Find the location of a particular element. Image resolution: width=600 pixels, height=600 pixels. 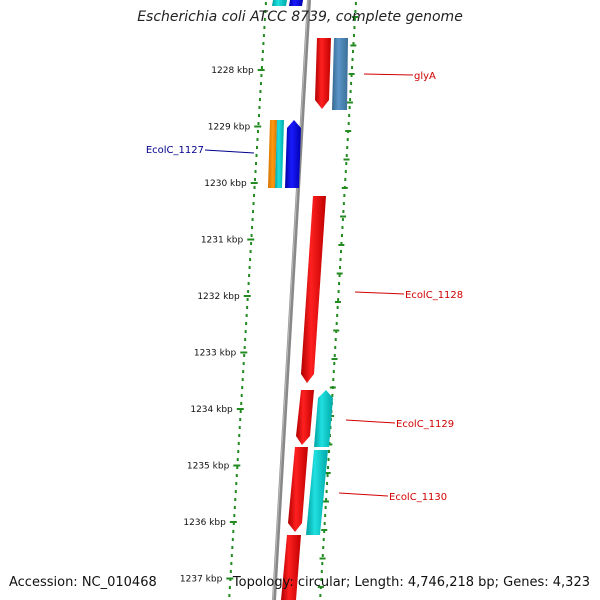

gene-glyA is located at coordinates (340, 74).